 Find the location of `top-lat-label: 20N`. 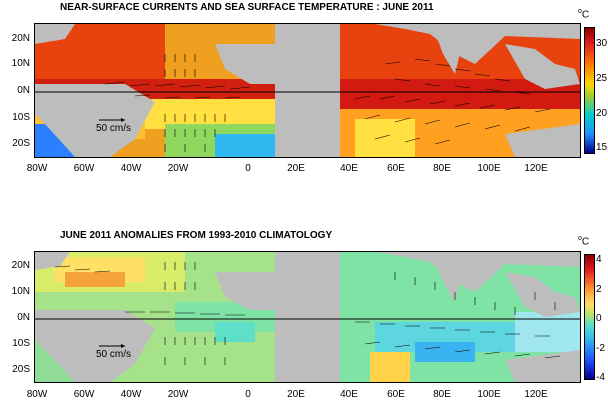

top-lat-label: 20N is located at coordinates (20, 38).